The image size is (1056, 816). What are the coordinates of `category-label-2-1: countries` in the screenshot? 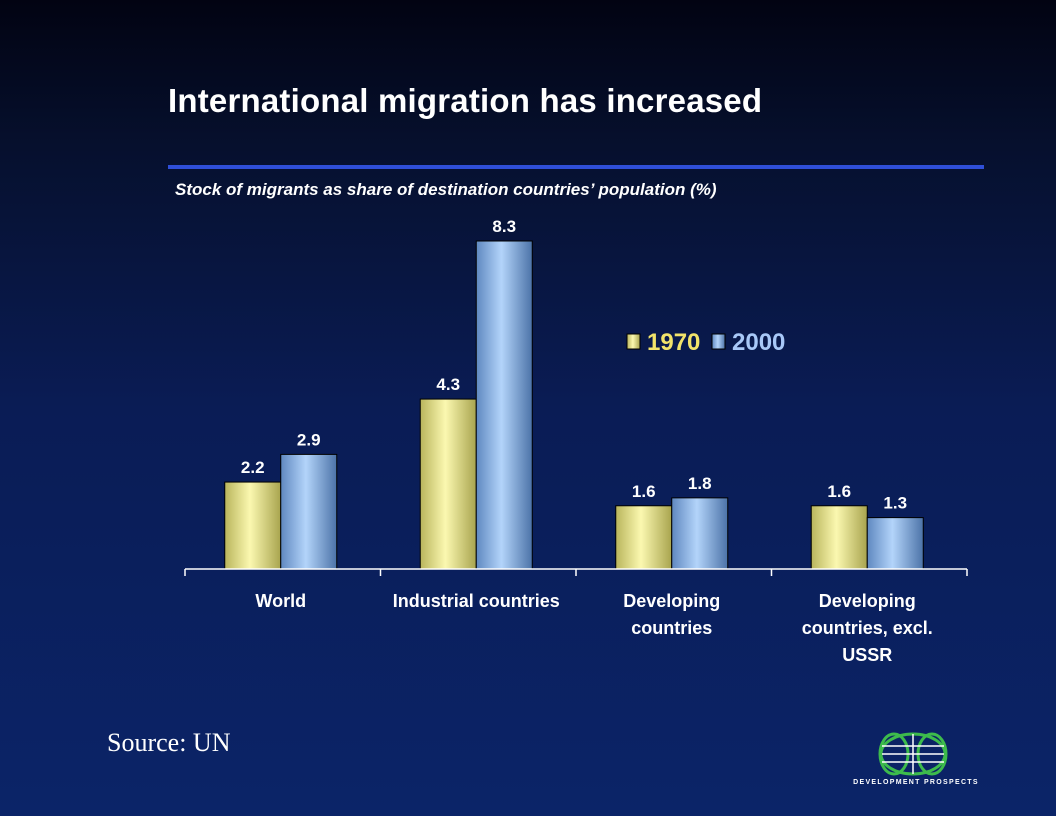 It's located at (671, 628).